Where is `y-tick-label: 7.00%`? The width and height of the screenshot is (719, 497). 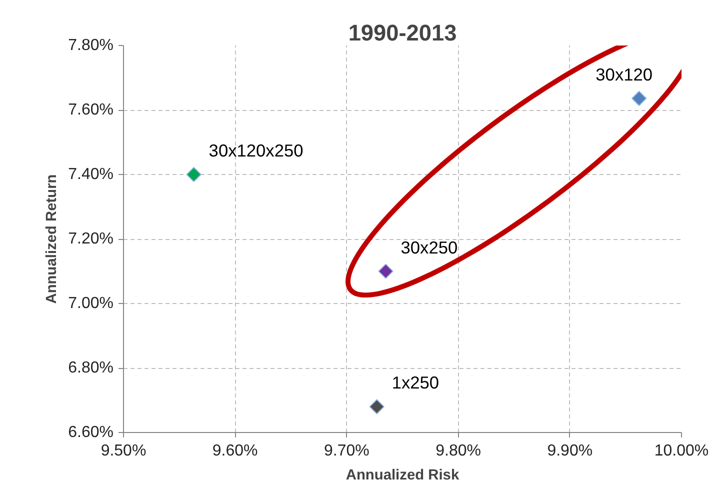 y-tick-label: 7.00% is located at coordinates (91, 303).